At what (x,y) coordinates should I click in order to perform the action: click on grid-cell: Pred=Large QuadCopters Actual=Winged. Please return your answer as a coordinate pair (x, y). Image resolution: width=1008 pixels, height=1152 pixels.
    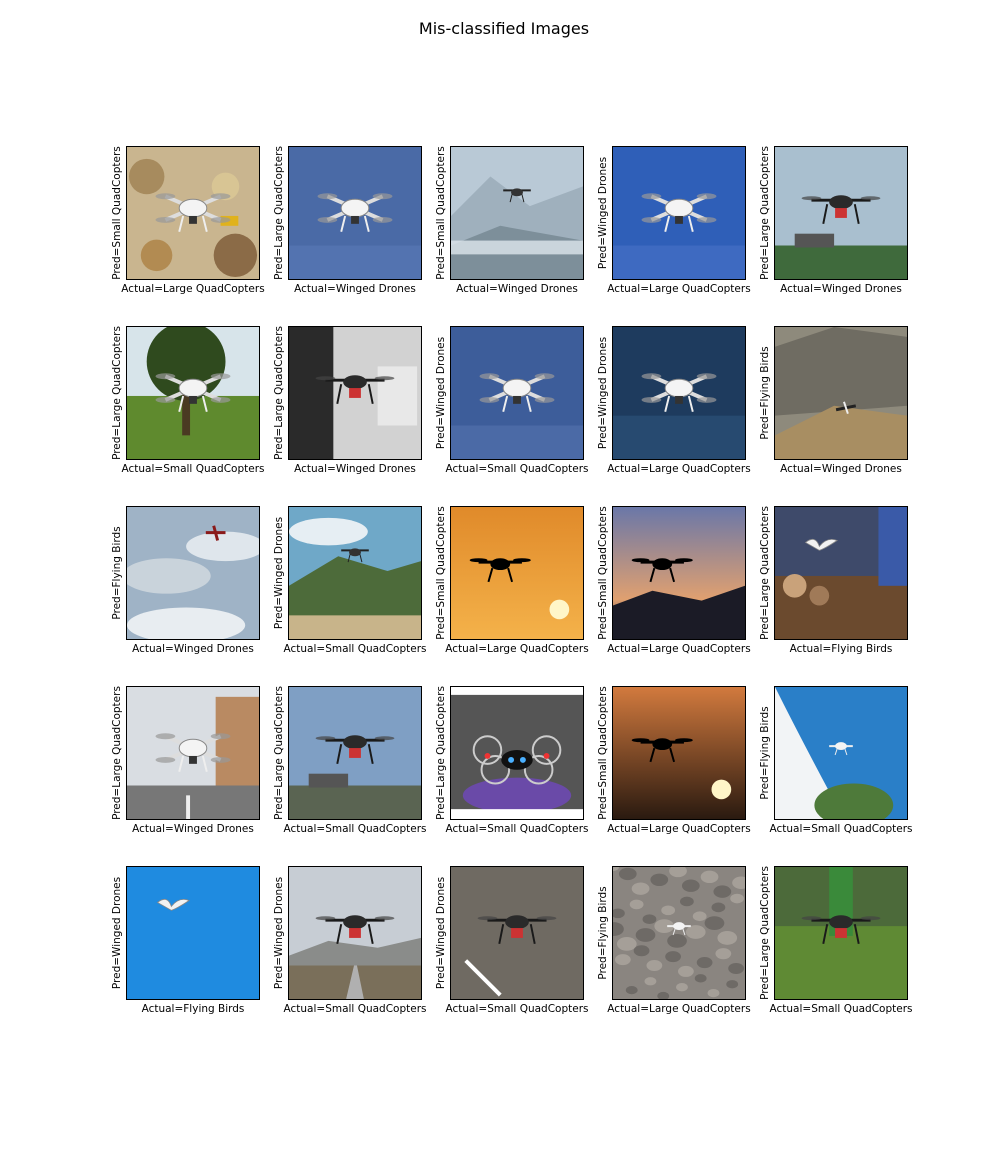
    Looking at the image, I should click on (352, 413).